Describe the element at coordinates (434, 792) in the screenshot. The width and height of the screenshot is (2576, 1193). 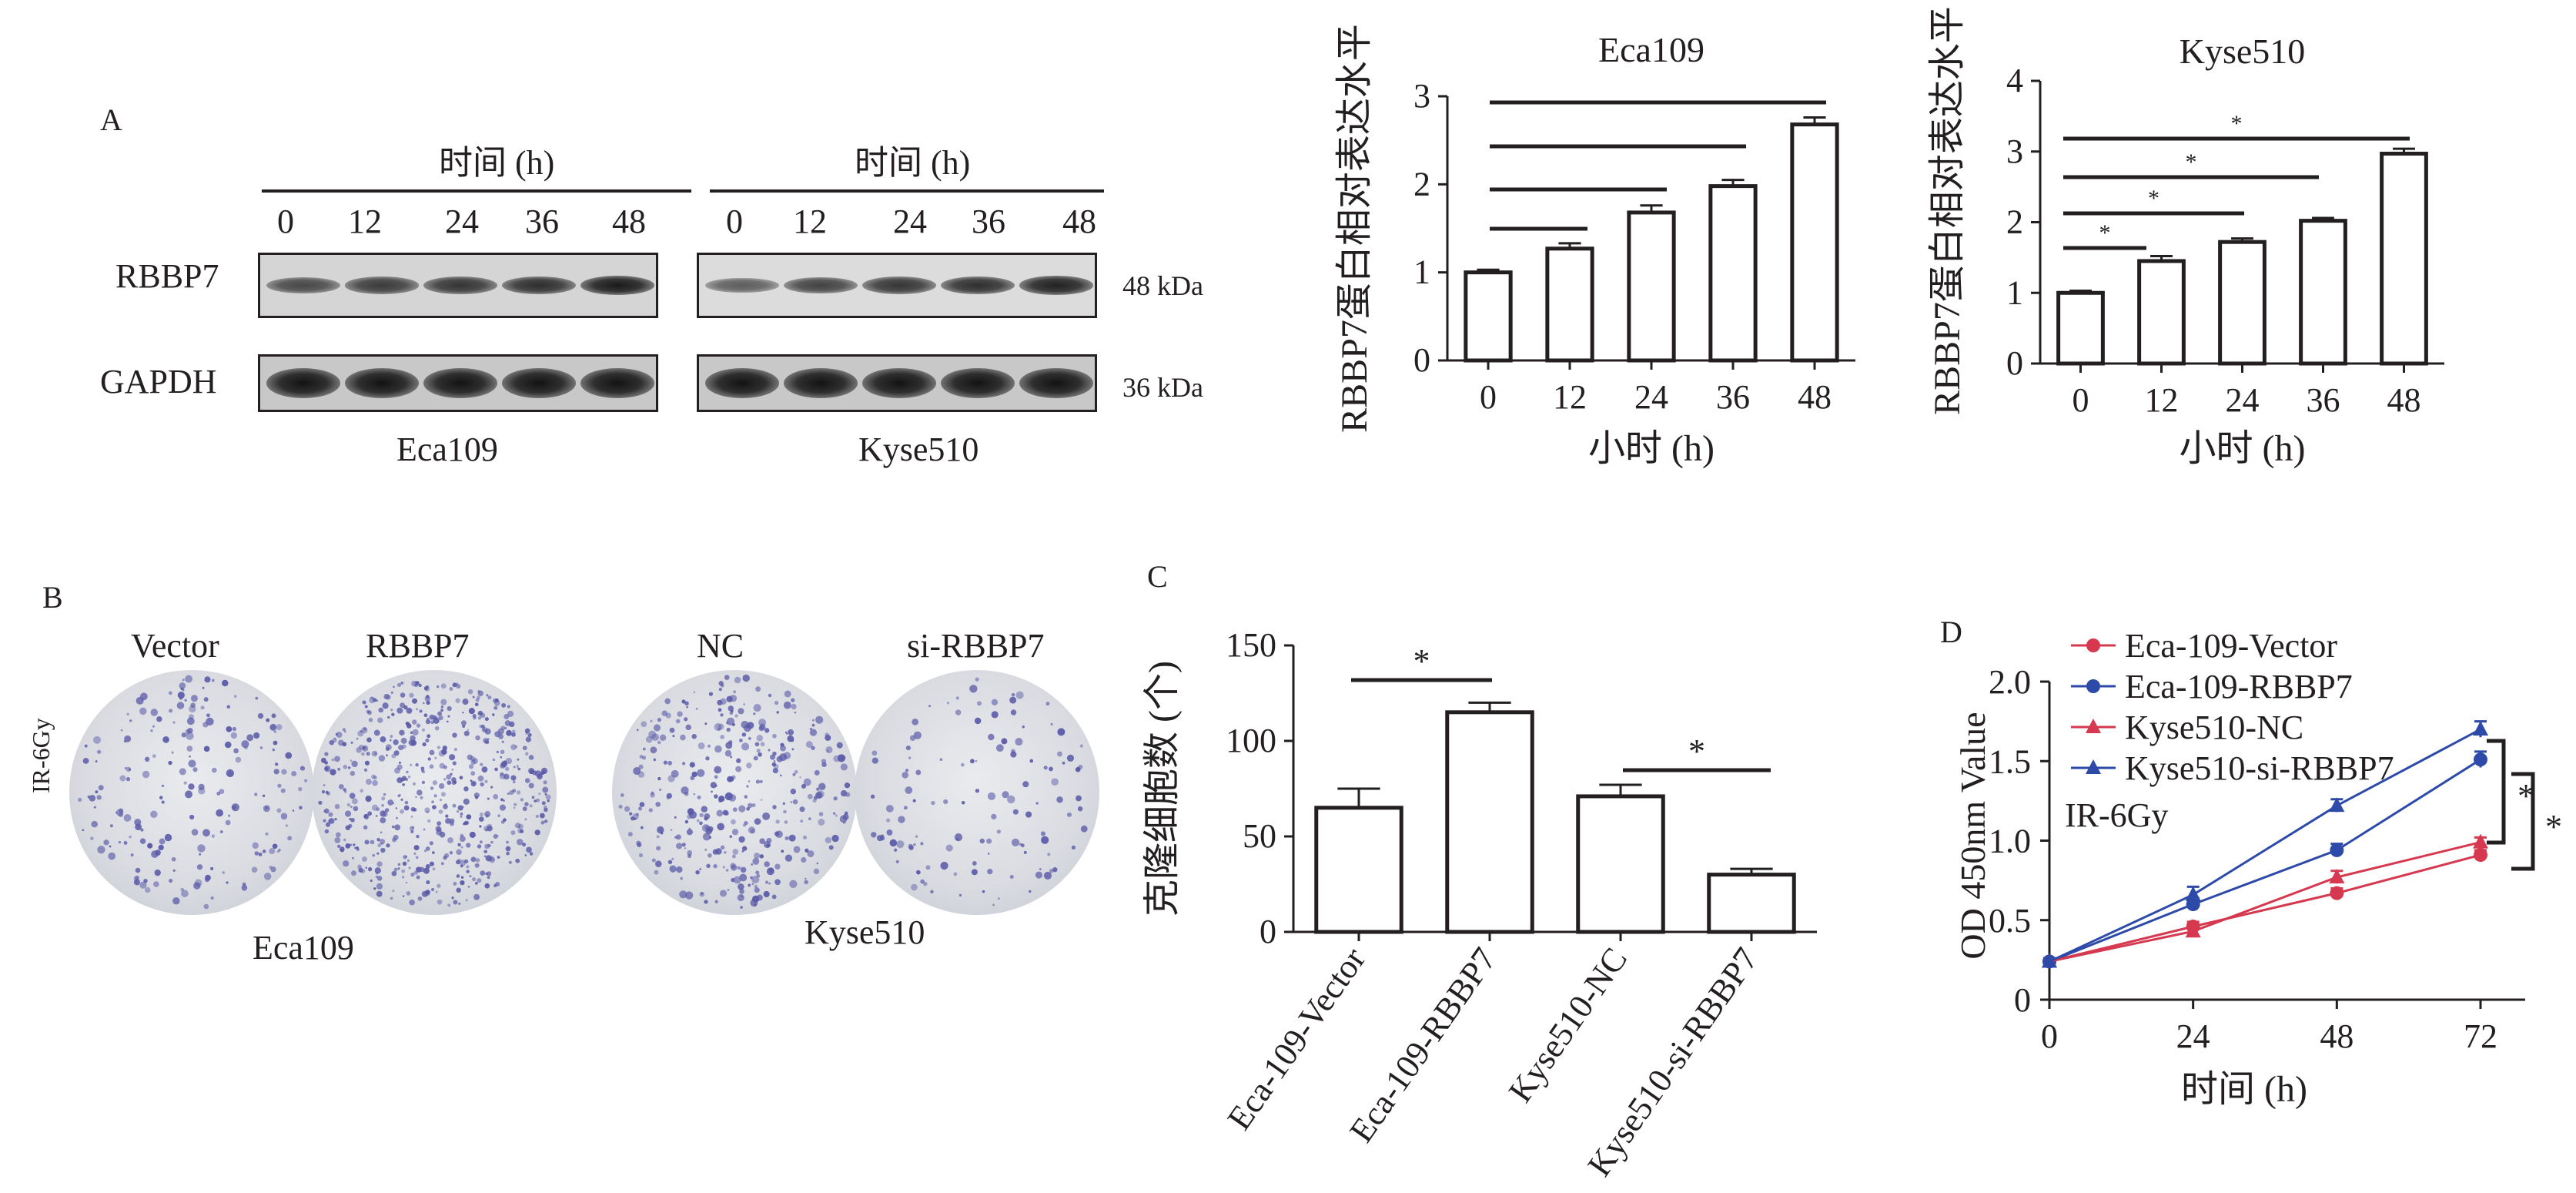
I see `colony-dish-rbbp7` at that location.